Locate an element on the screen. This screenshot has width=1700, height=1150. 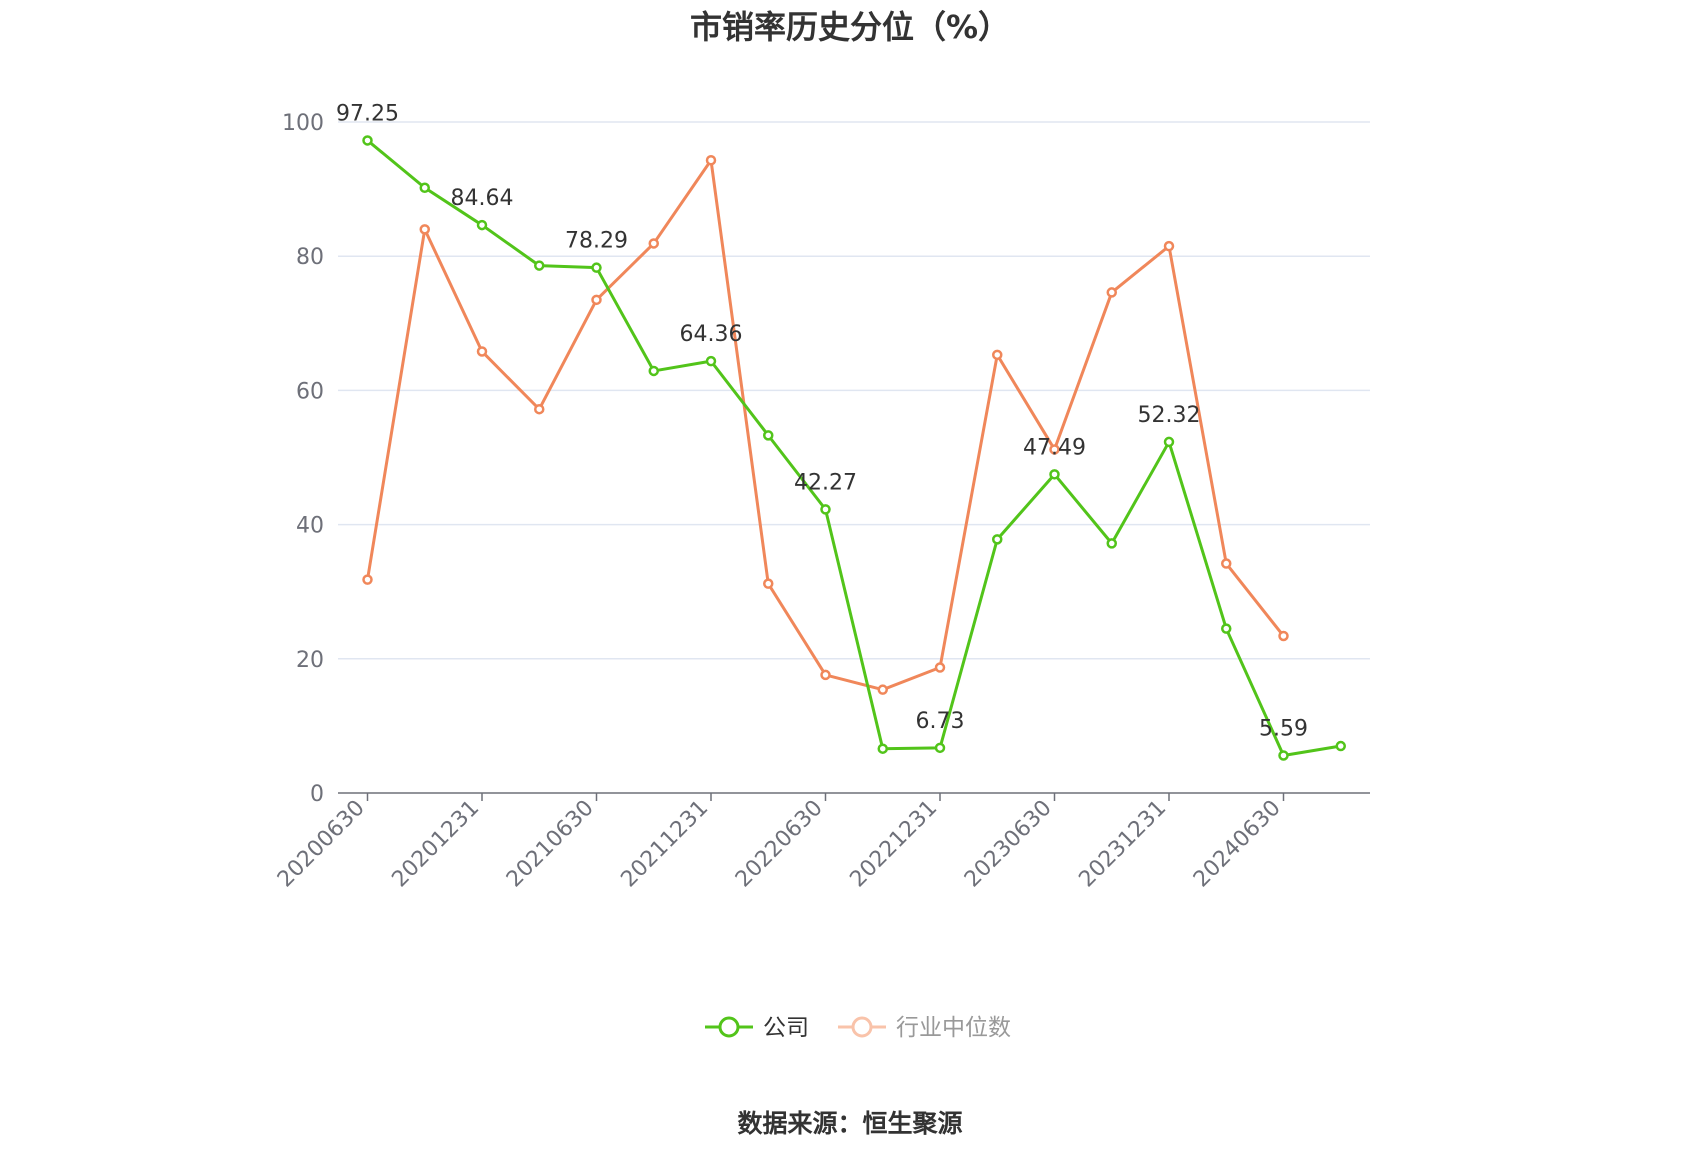
x-tick-label: 20230630 is located at coordinates (1008, 844).